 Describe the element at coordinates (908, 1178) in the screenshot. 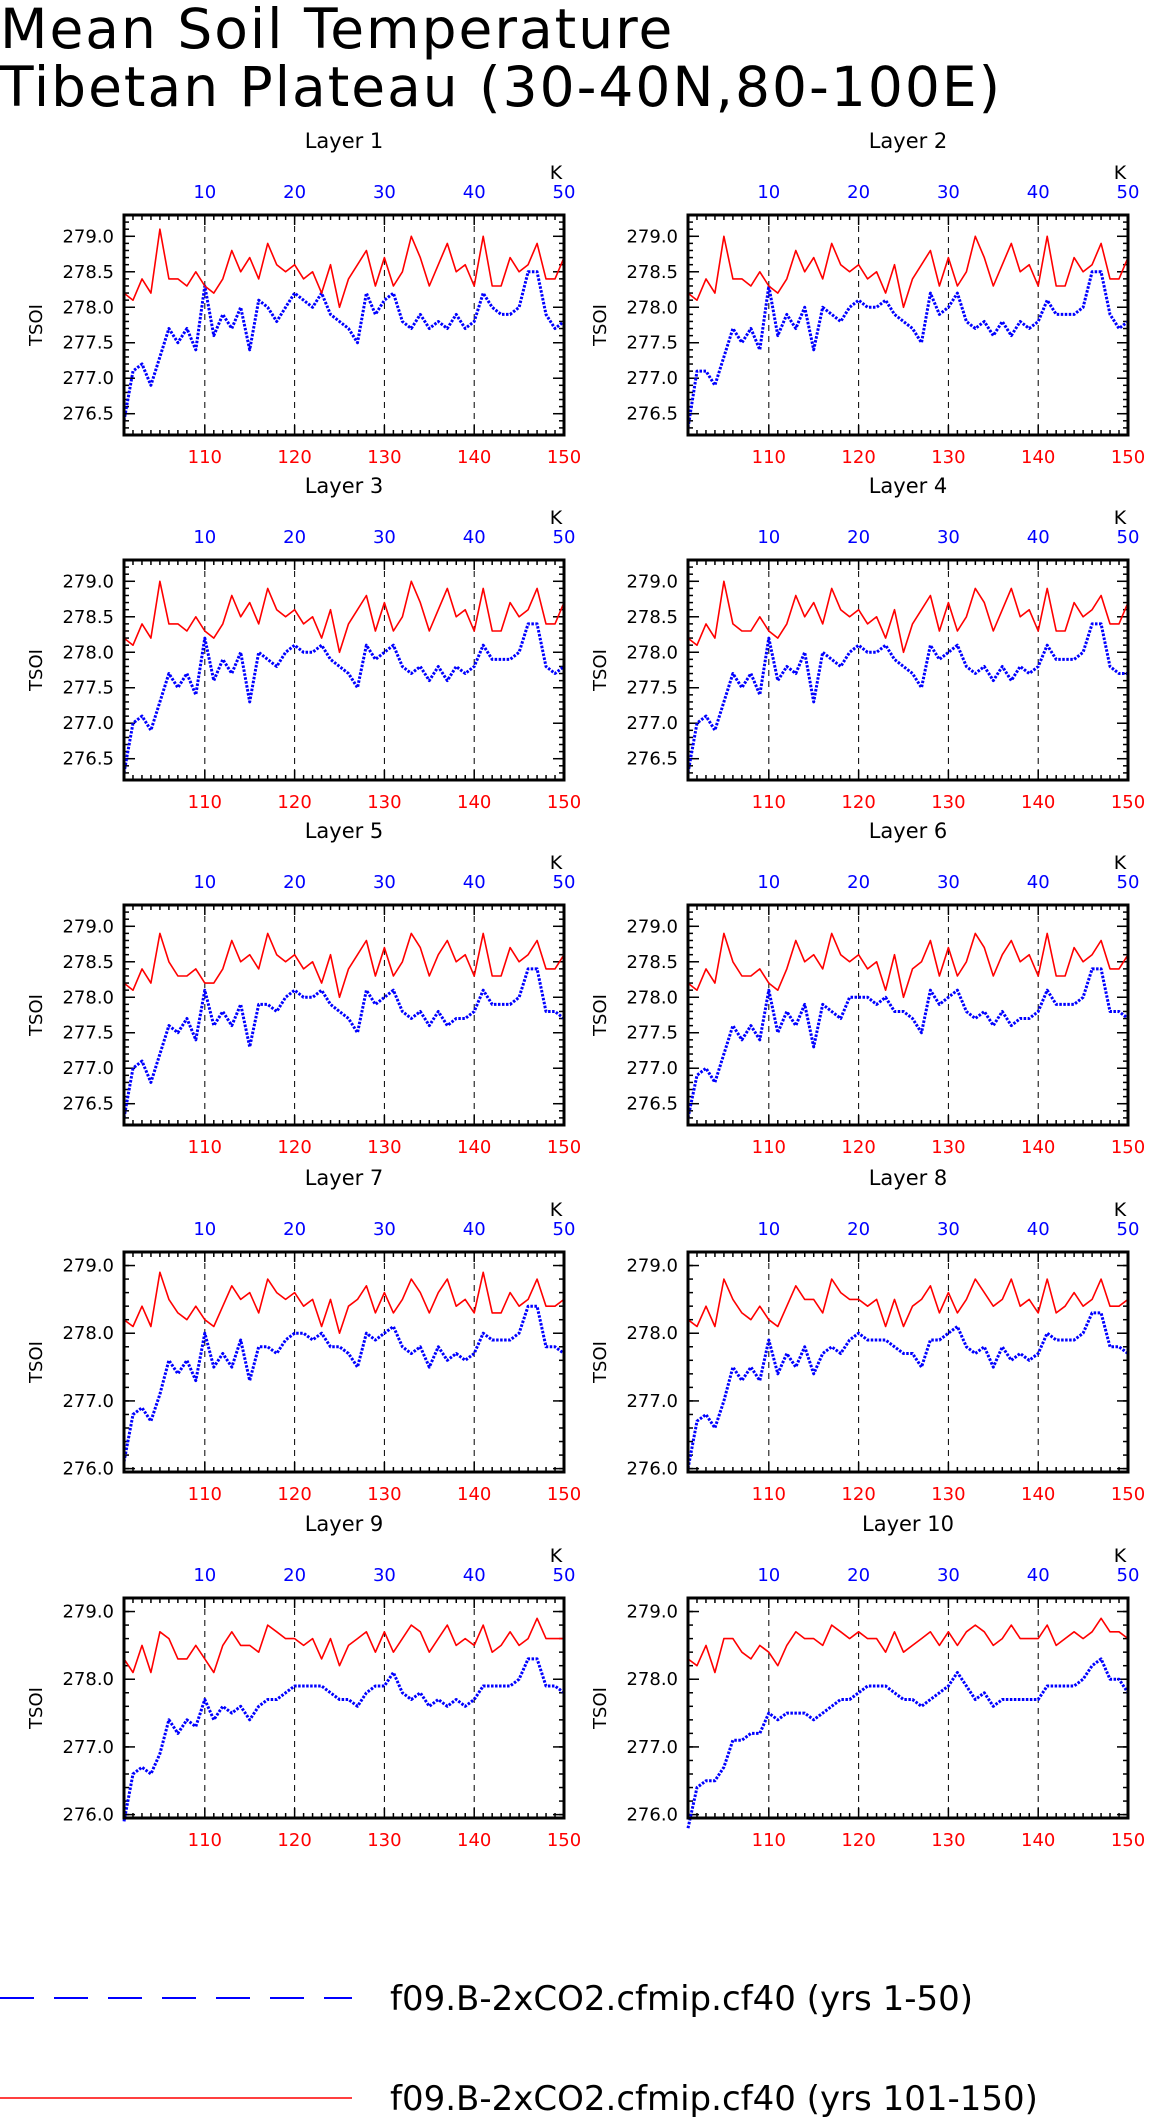

I see `panel-title: Layer 8` at that location.